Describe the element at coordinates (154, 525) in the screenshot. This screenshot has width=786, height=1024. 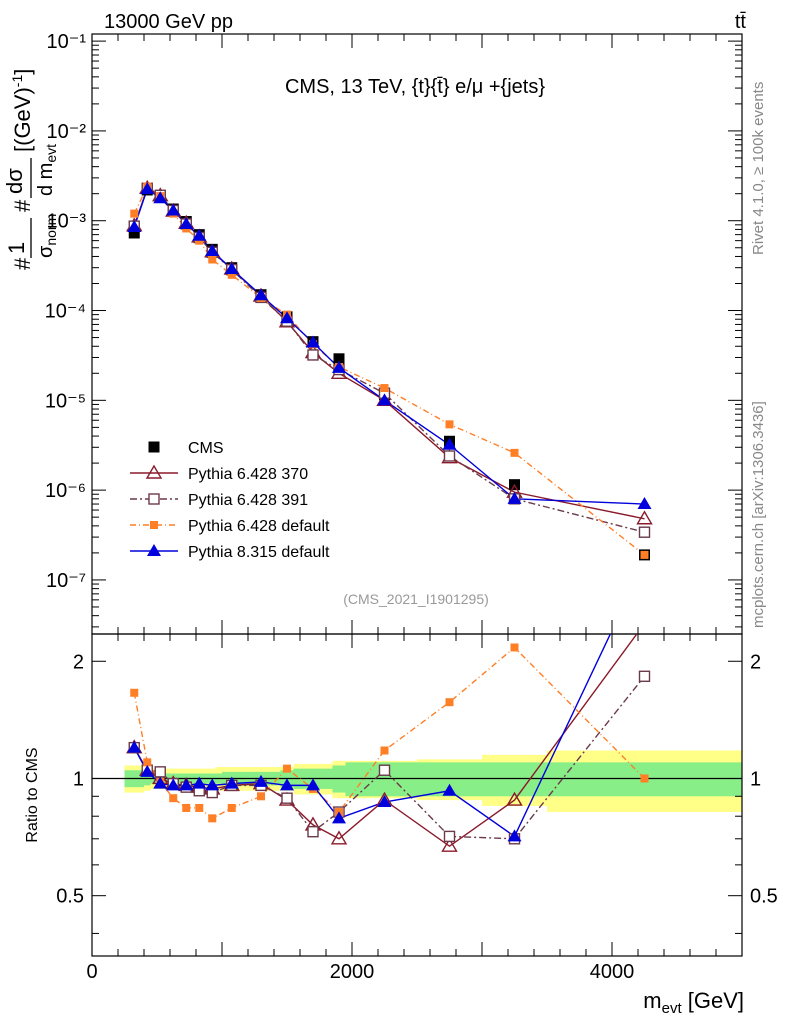
I see `legend-marker-py6_default` at that location.